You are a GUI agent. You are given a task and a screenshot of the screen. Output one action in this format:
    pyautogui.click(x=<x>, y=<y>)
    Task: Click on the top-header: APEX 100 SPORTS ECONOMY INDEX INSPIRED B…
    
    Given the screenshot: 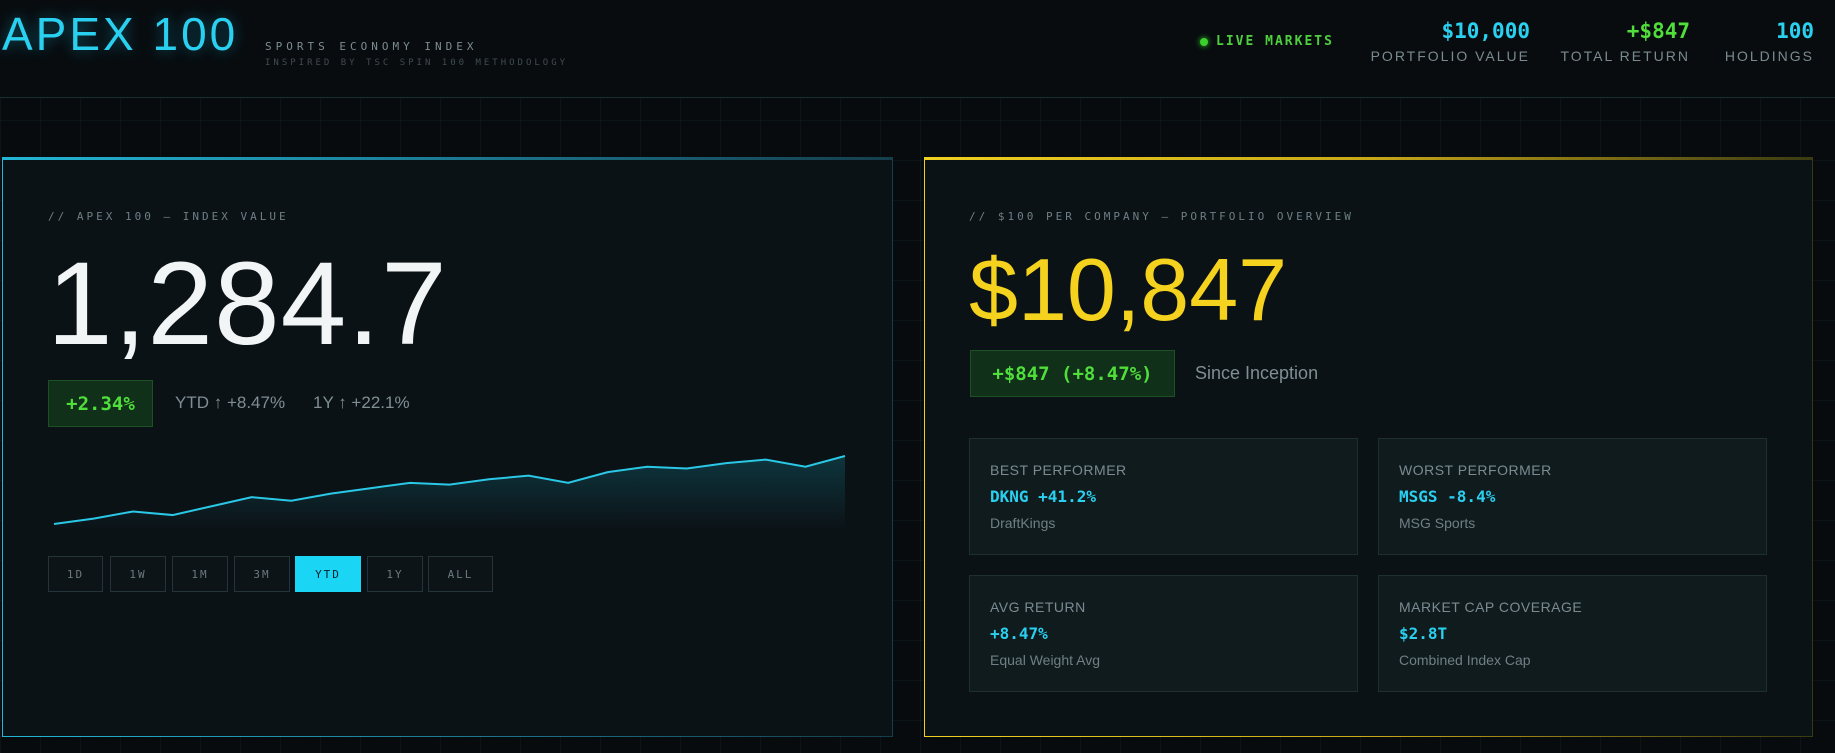 What is the action you would take?
    pyautogui.click(x=917, y=49)
    